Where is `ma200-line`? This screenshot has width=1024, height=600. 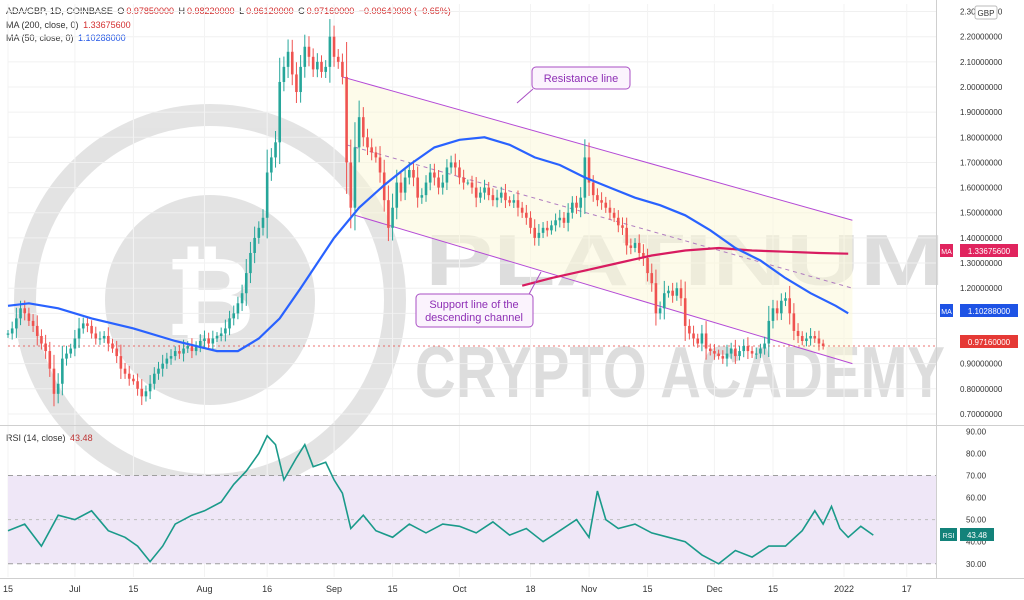
ma200-line is located at coordinates (685, 266).